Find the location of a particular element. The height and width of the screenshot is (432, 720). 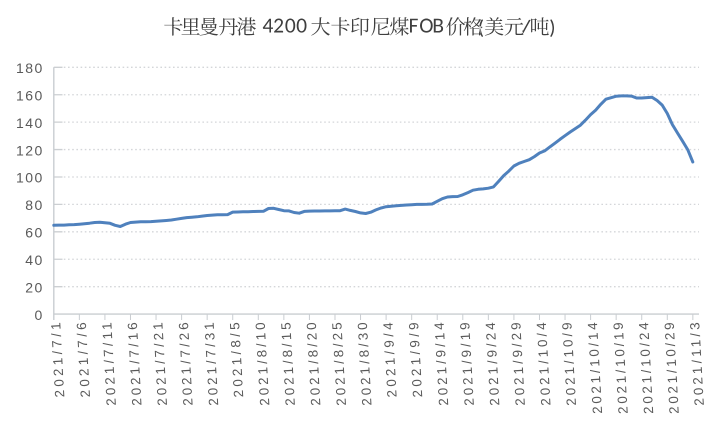

svg-text: 140 is located at coordinates (30, 123).